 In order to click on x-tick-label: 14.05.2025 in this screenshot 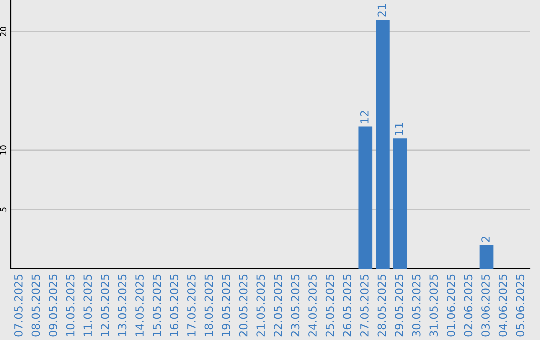, I will do `click(140, 305)`.